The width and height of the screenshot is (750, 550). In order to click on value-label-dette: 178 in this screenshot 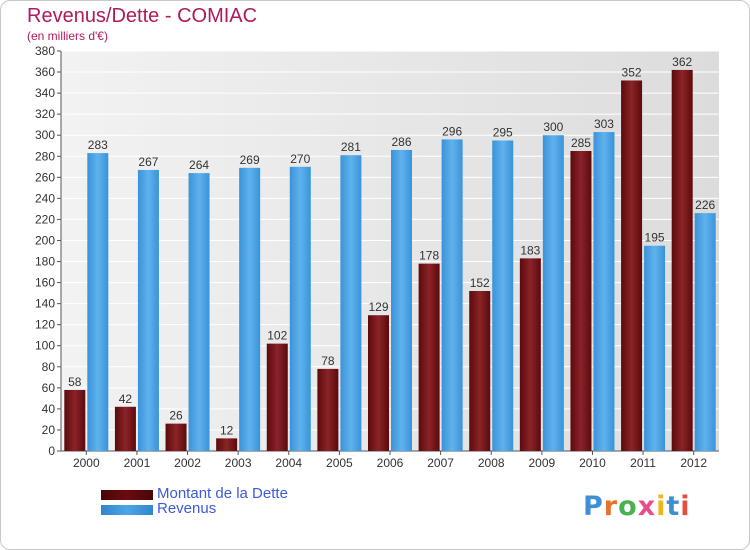, I will do `click(429, 256)`.